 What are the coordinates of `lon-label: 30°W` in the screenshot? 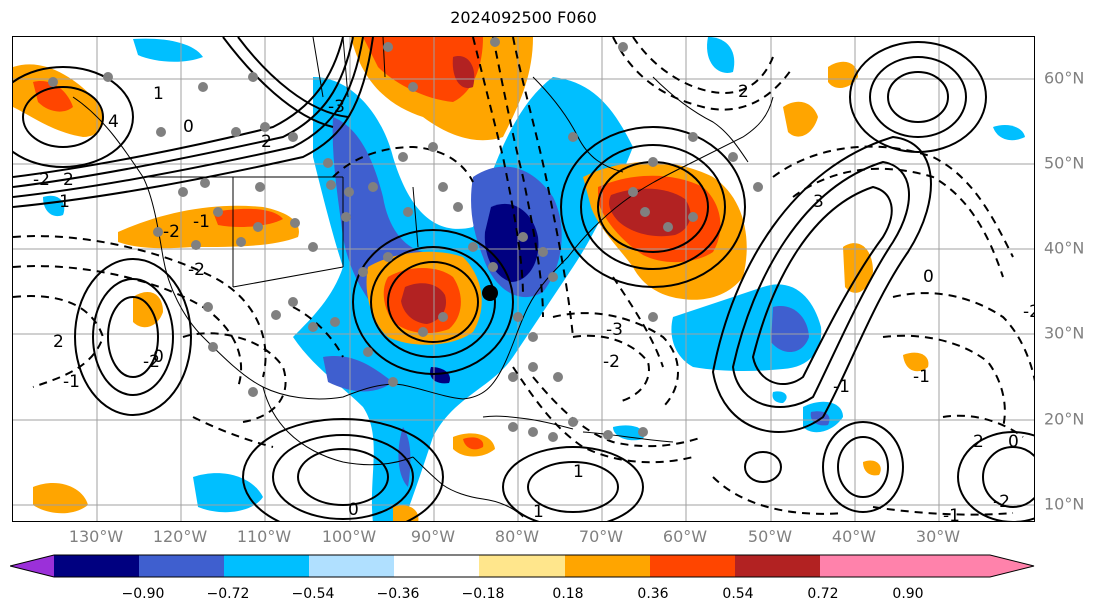 It's located at (938, 536).